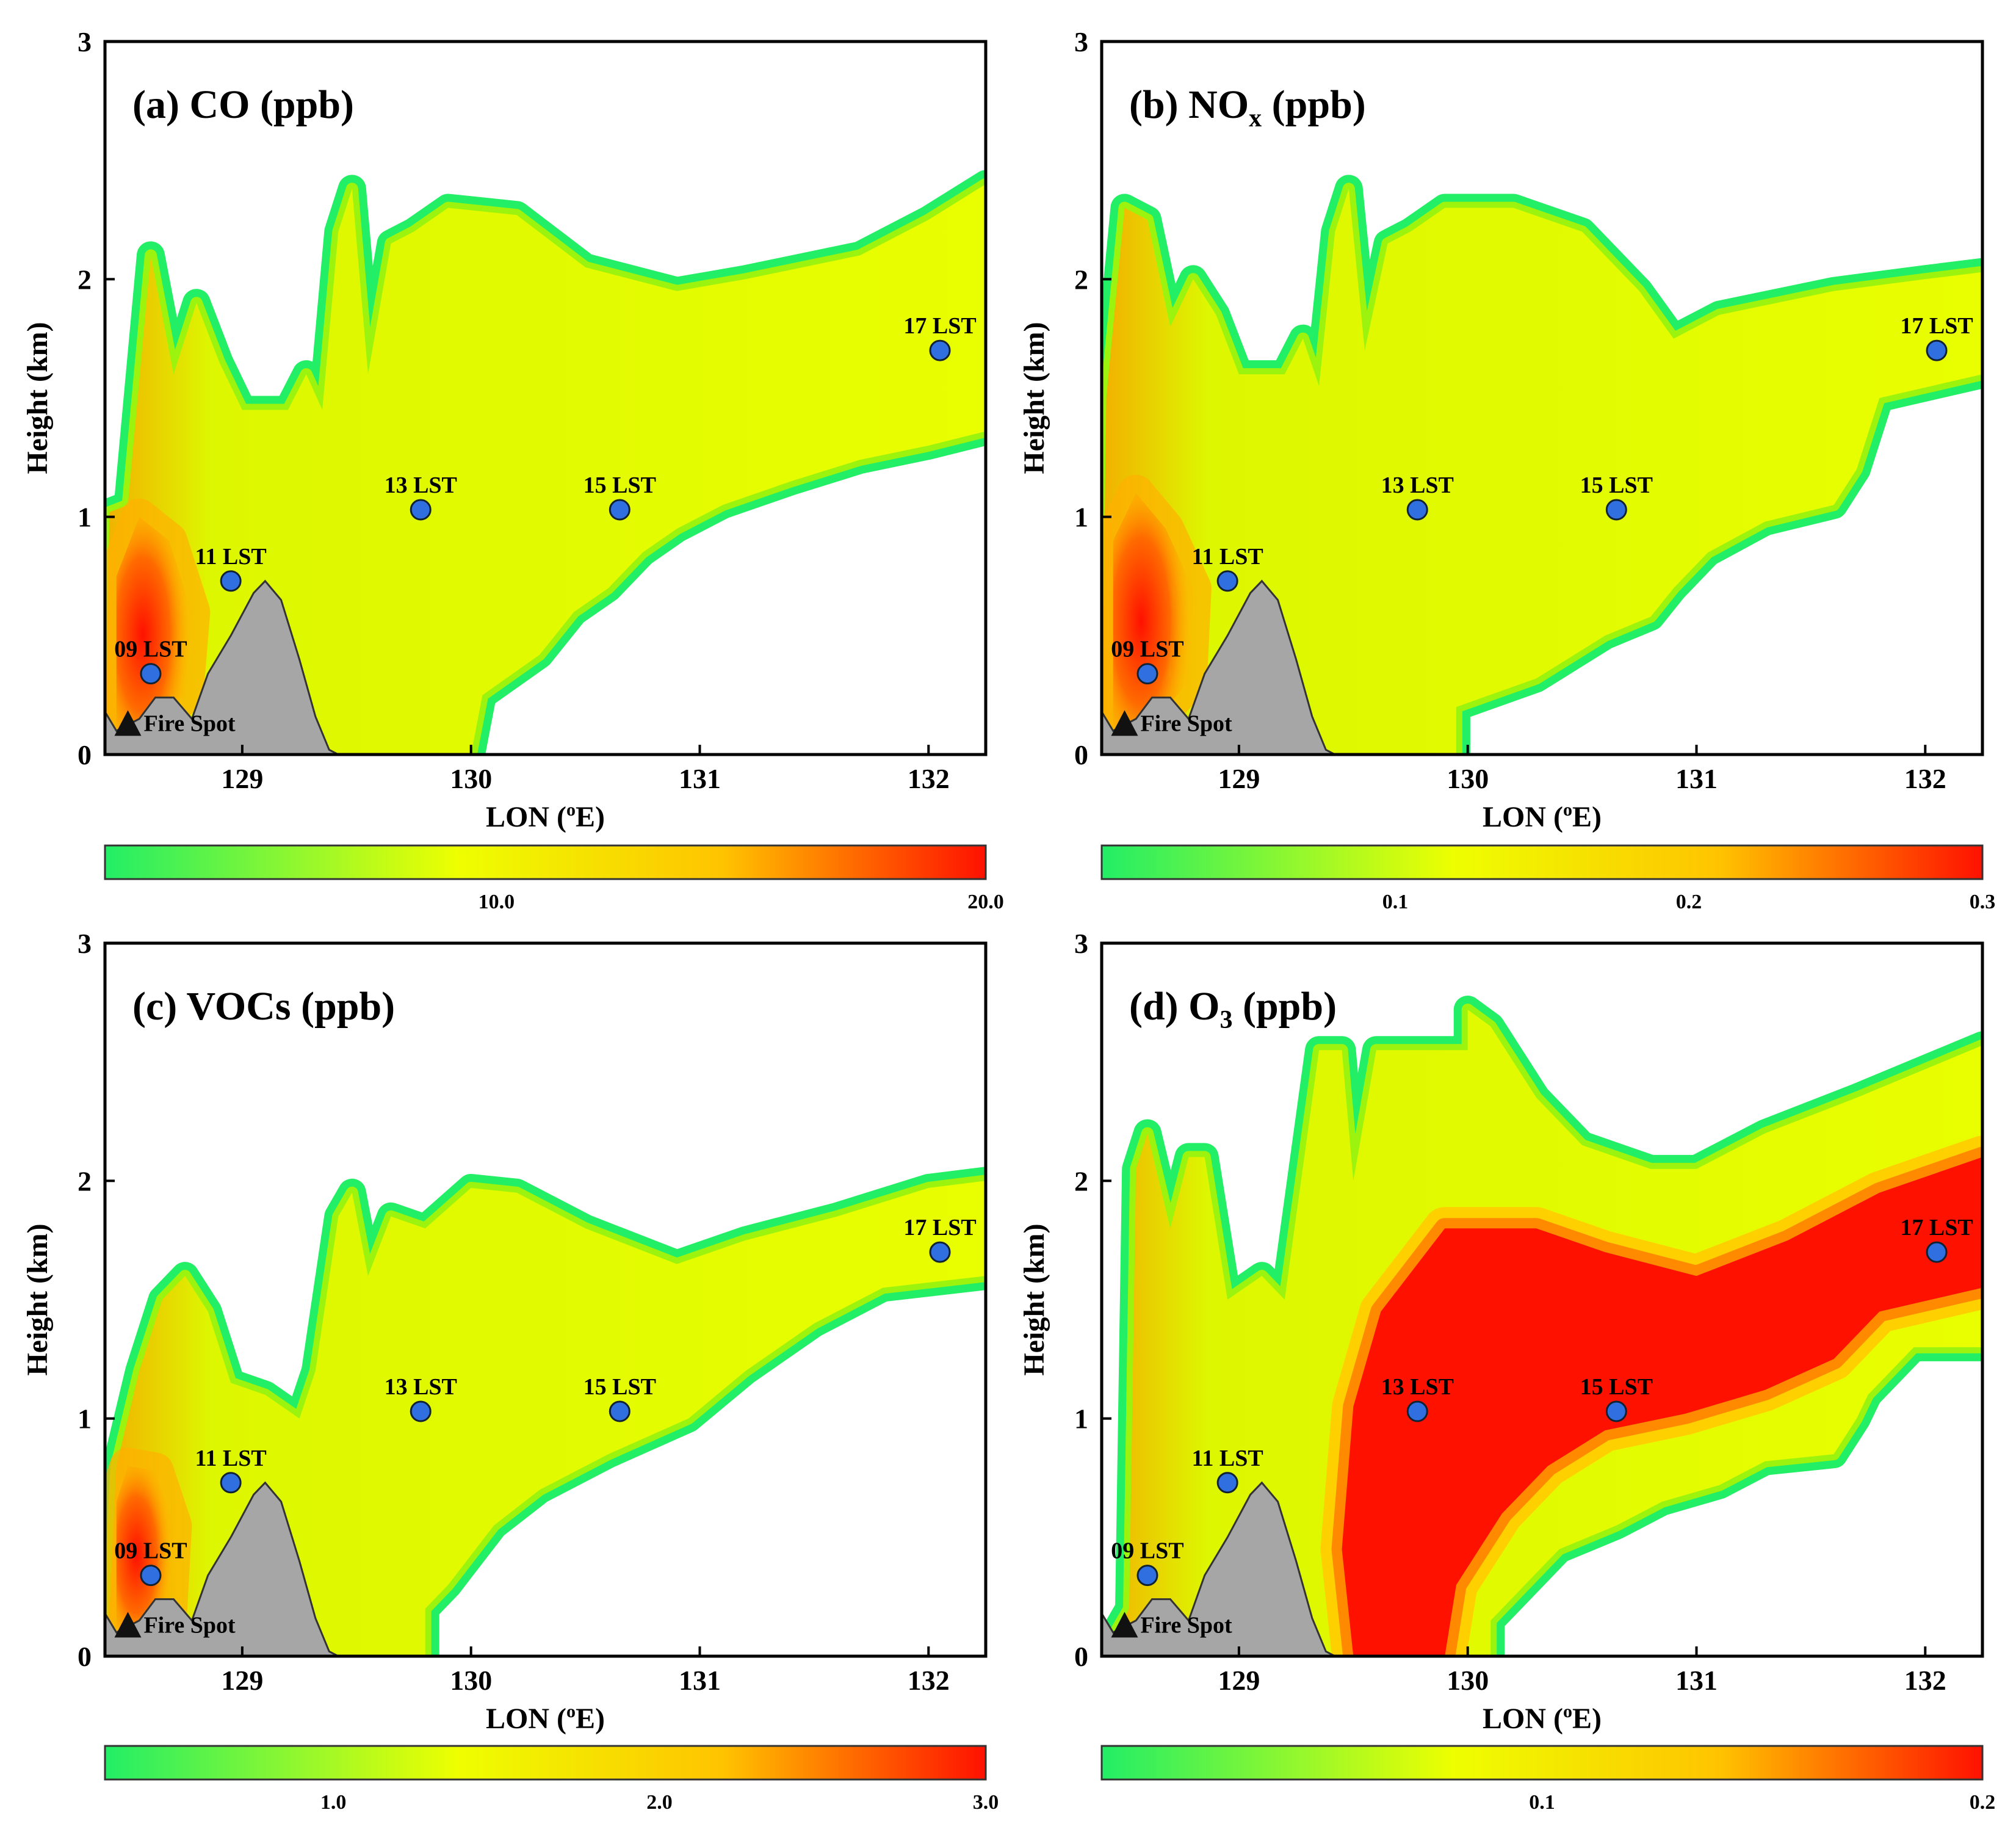 Image resolution: width=2016 pixels, height=1832 pixels. Describe the element at coordinates (263, 1006) in the screenshot. I see `panel-title: (c) VOCs (ppb)` at that location.